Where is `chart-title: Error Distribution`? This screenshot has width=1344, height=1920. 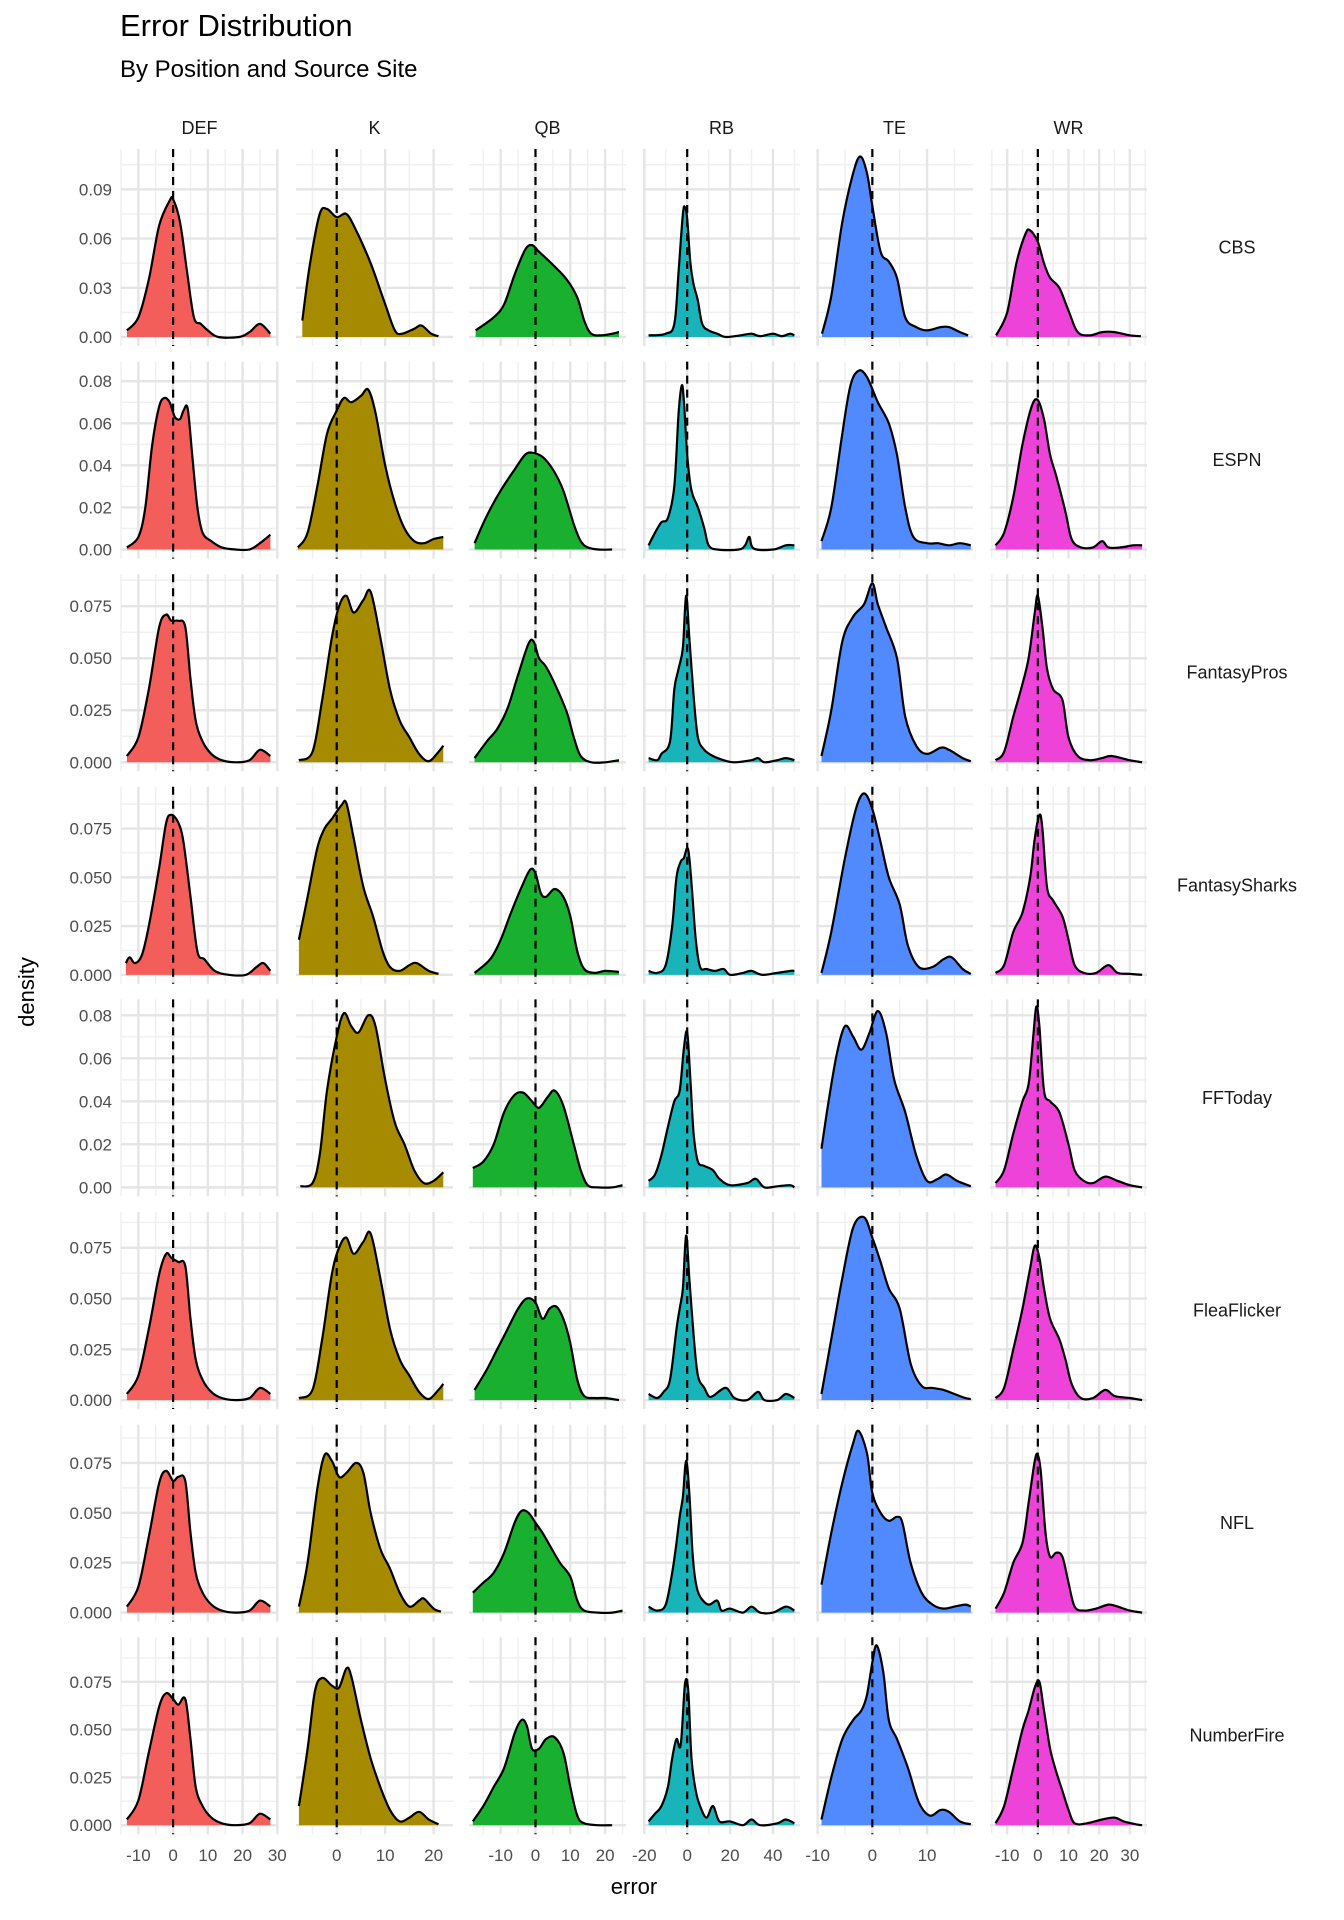 chart-title: Error Distribution is located at coordinates (236, 25).